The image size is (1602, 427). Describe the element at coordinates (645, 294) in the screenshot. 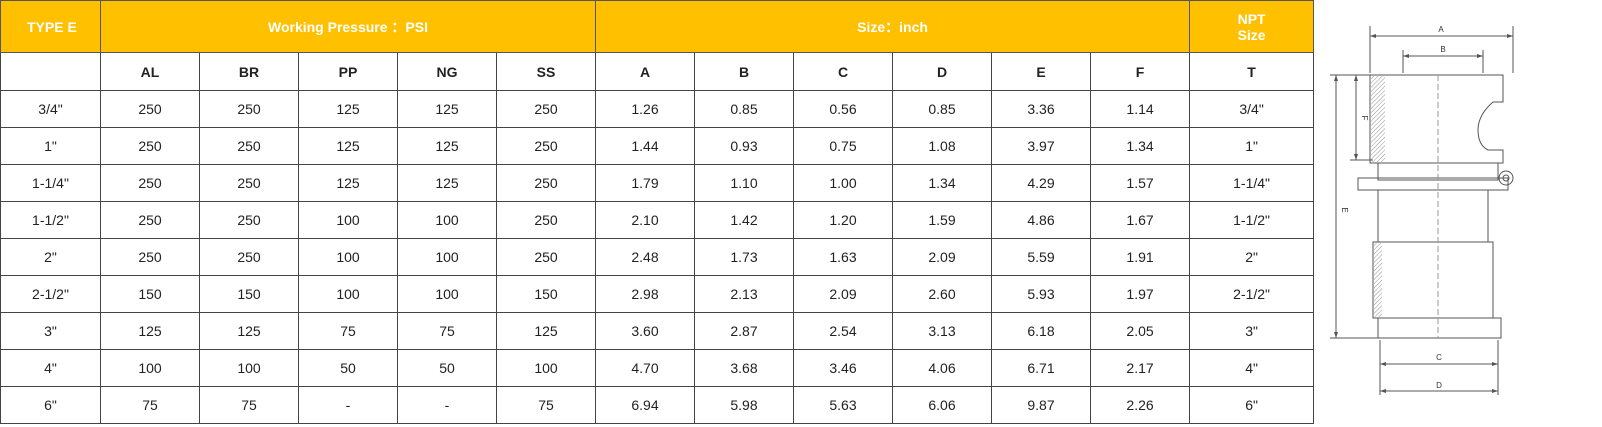

I see `table-cell: 2.98` at that location.